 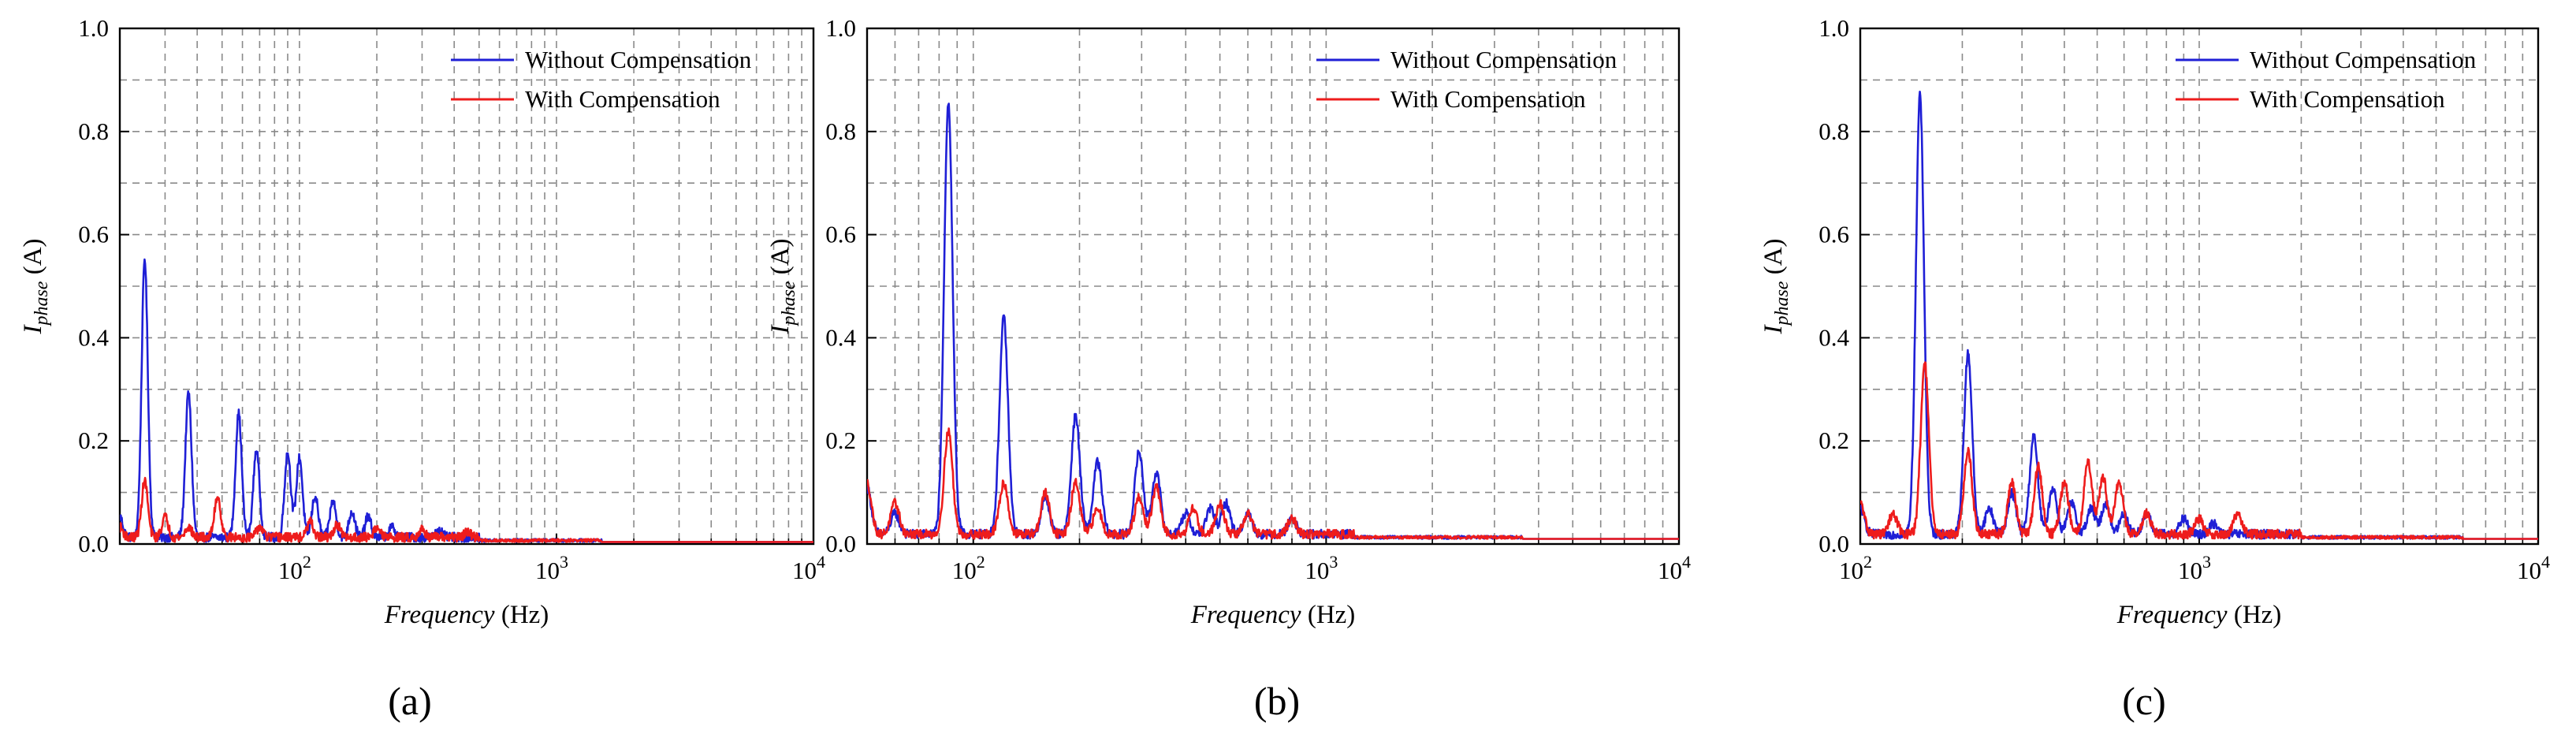 What do you see at coordinates (410, 701) in the screenshot?
I see `panel-caption: (a)` at bounding box center [410, 701].